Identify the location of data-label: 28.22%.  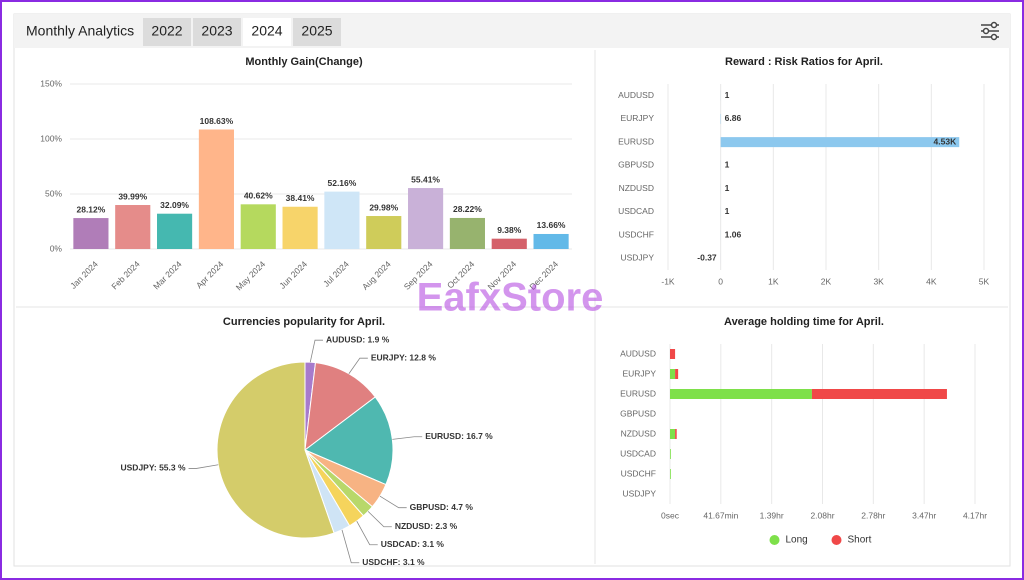
(467, 209).